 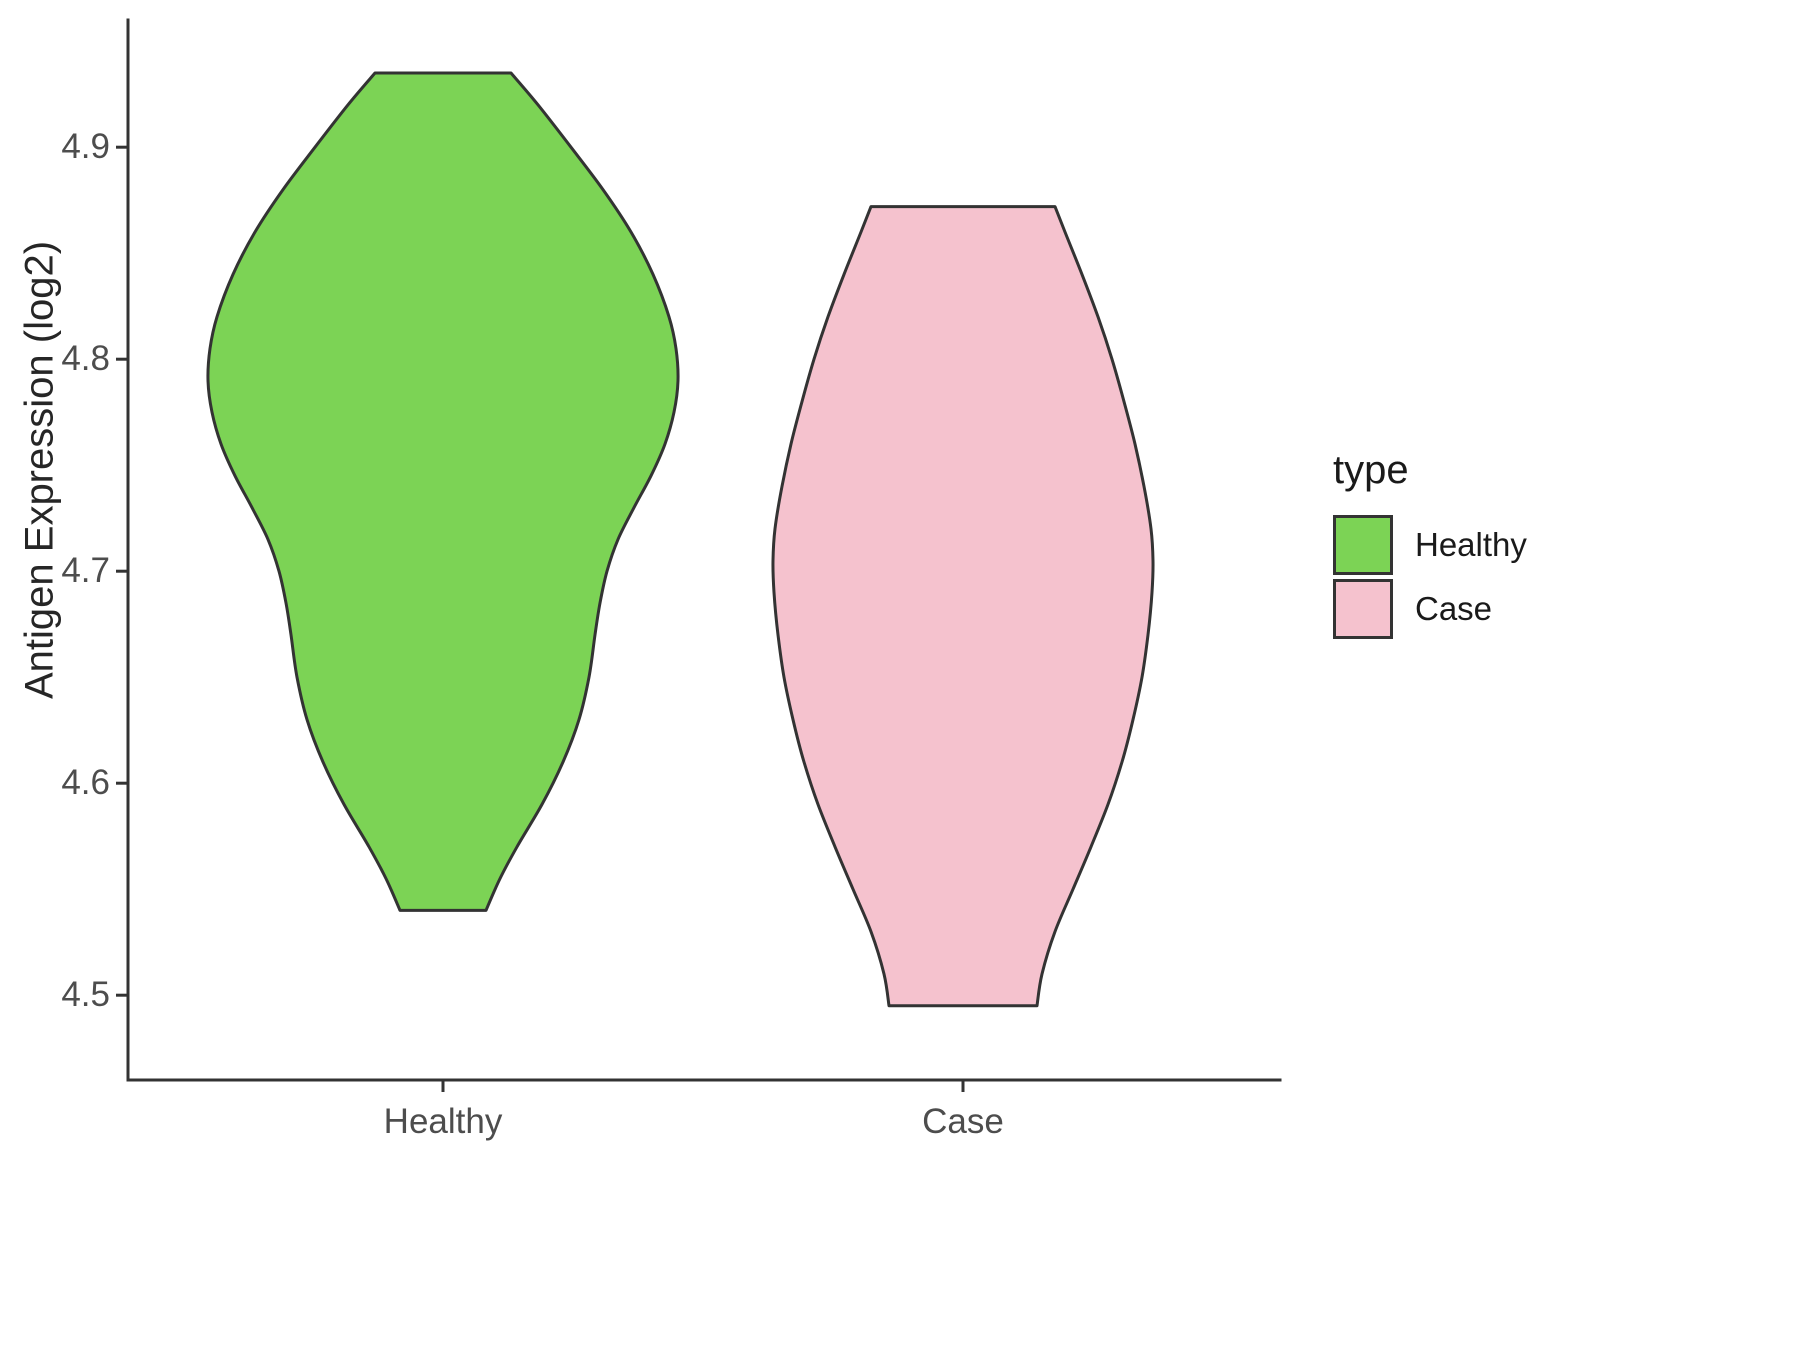 What do you see at coordinates (1430, 577) in the screenshot?
I see `legend-items: Healthy Case` at bounding box center [1430, 577].